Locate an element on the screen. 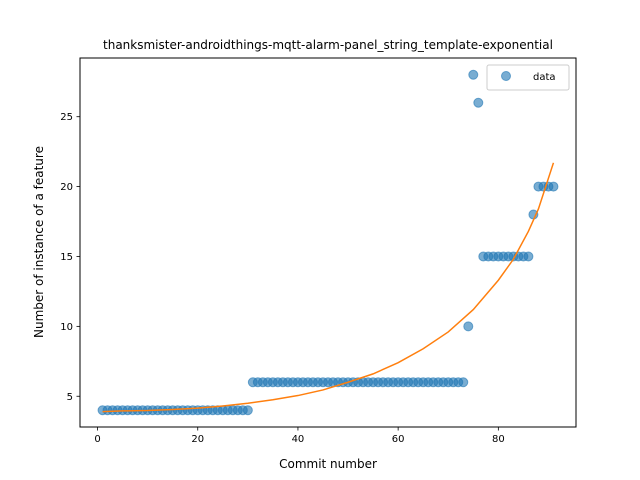 The width and height of the screenshot is (640, 480). x-tick-label: 40 is located at coordinates (298, 439).